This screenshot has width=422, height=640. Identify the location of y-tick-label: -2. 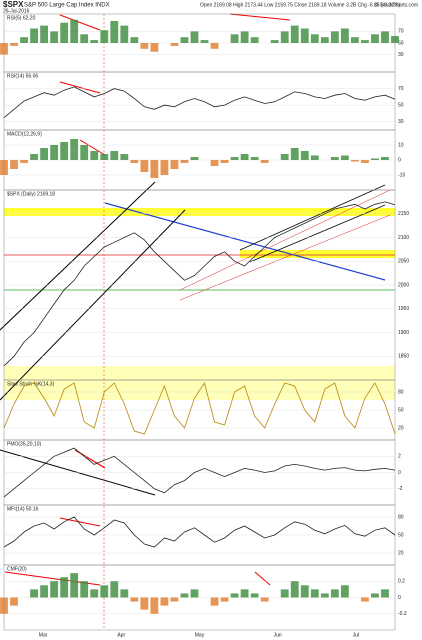
(400, 489).